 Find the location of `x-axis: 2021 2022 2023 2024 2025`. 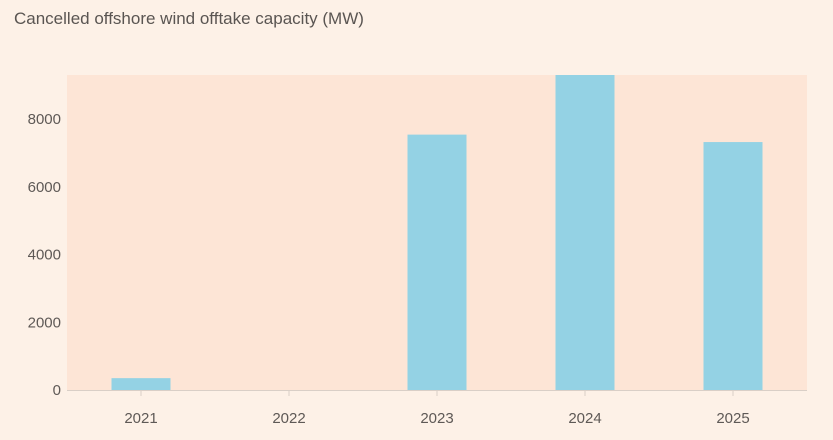

x-axis: 2021 2022 2023 2024 2025 is located at coordinates (437, 408).